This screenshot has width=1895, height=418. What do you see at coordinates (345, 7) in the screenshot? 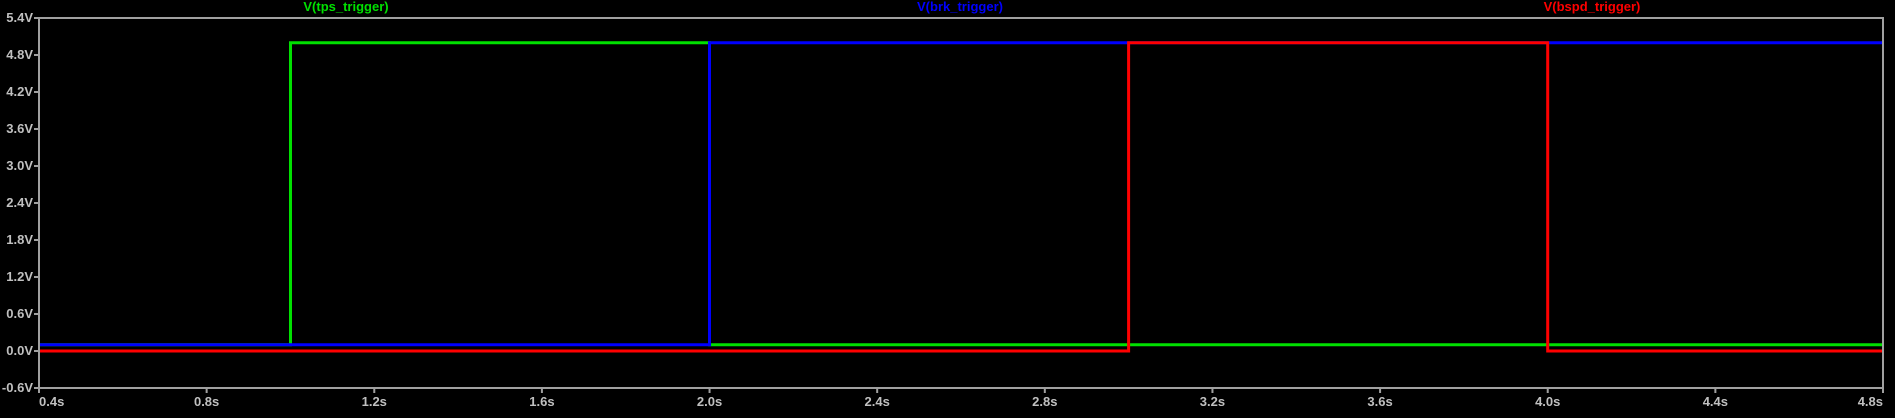
I see `legend-label: V(tps_trigger)` at bounding box center [345, 7].